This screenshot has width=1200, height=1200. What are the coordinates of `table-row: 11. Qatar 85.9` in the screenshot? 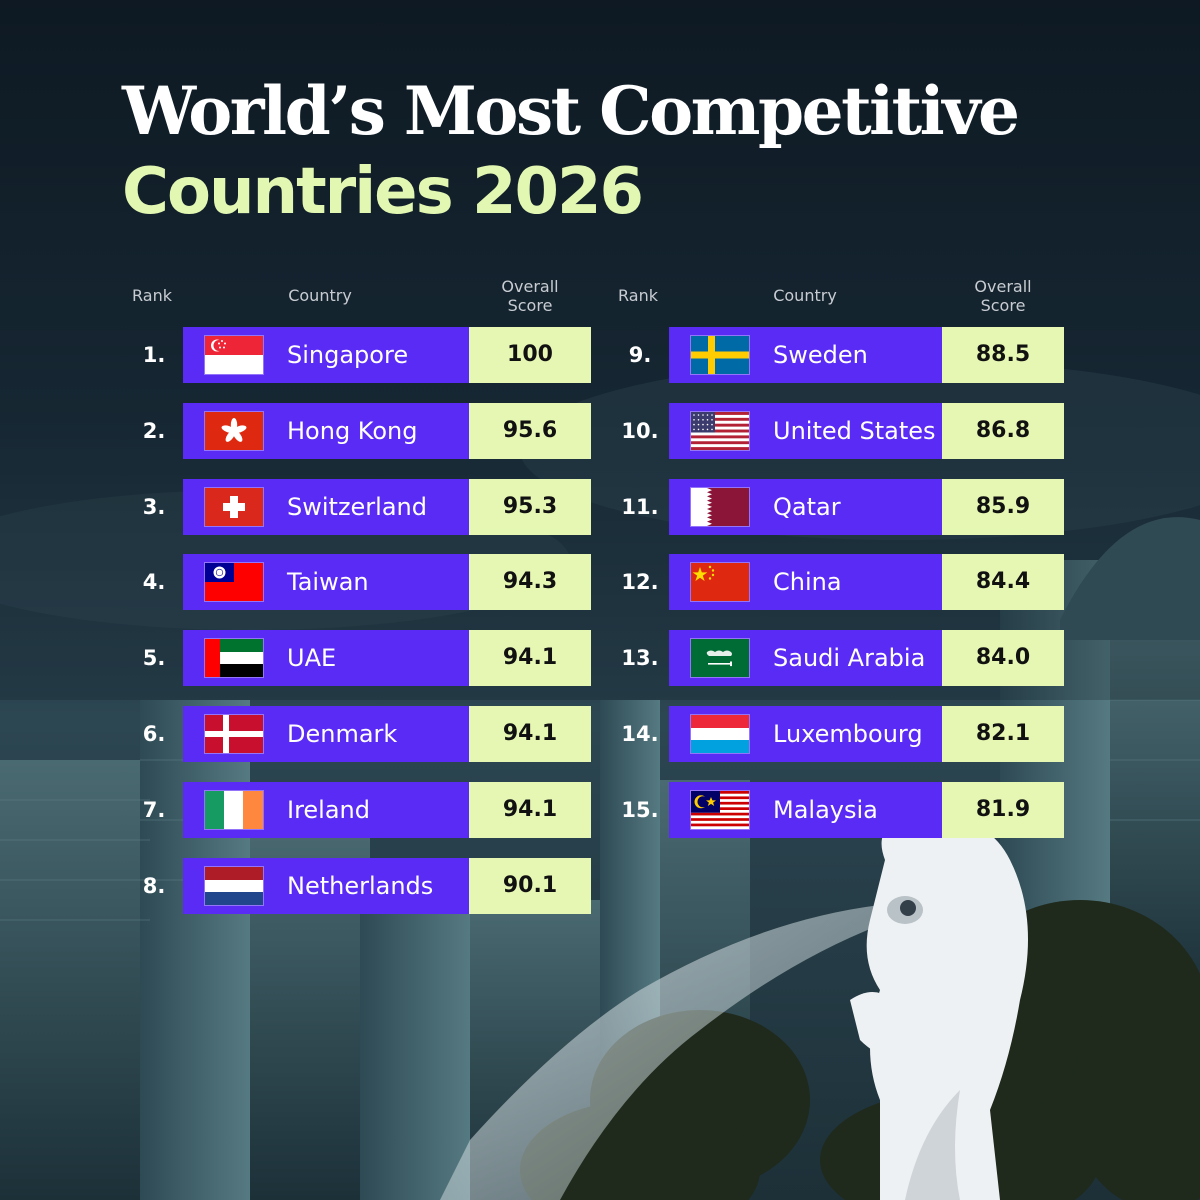 It's located at (842, 506).